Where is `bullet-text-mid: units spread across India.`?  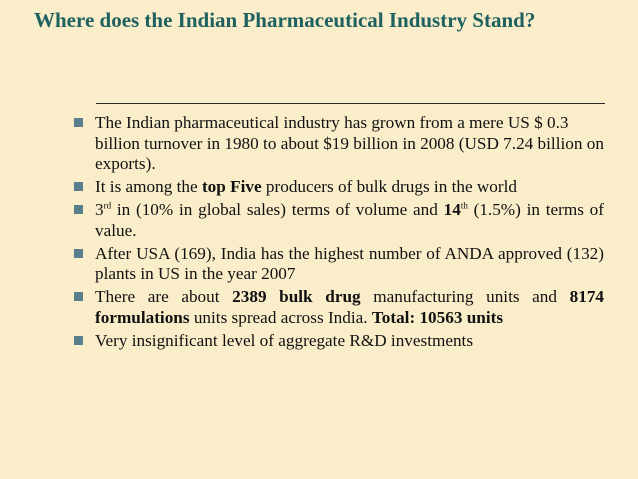 bullet-text-mid: units spread across India. is located at coordinates (280, 317).